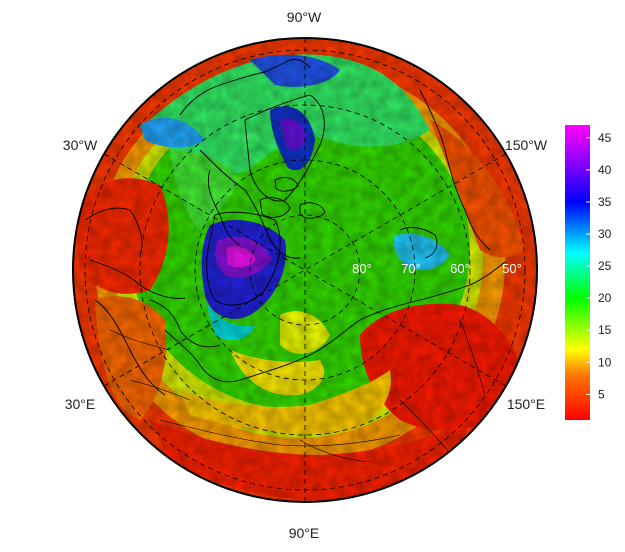 The height and width of the screenshot is (552, 625). What do you see at coordinates (460, 268) in the screenshot?
I see `lat-label-60: 60°` at bounding box center [460, 268].